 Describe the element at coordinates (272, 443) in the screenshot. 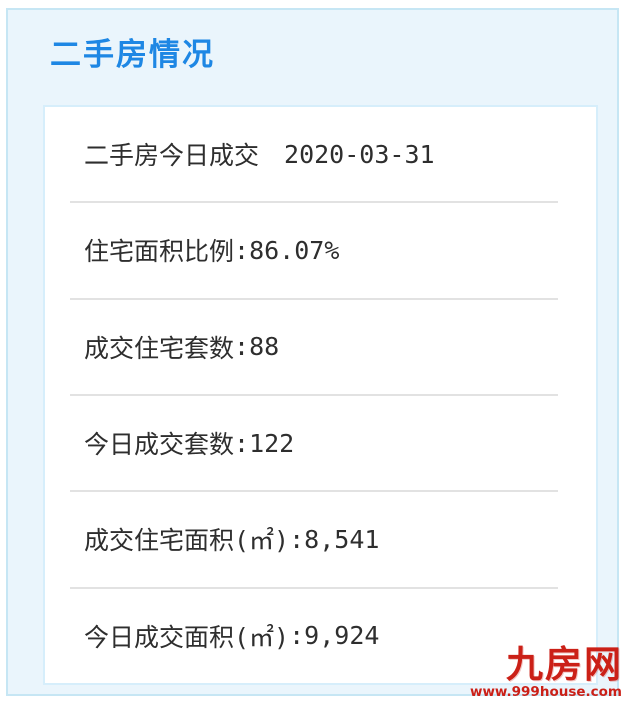

I see `stat-value: 122` at that location.